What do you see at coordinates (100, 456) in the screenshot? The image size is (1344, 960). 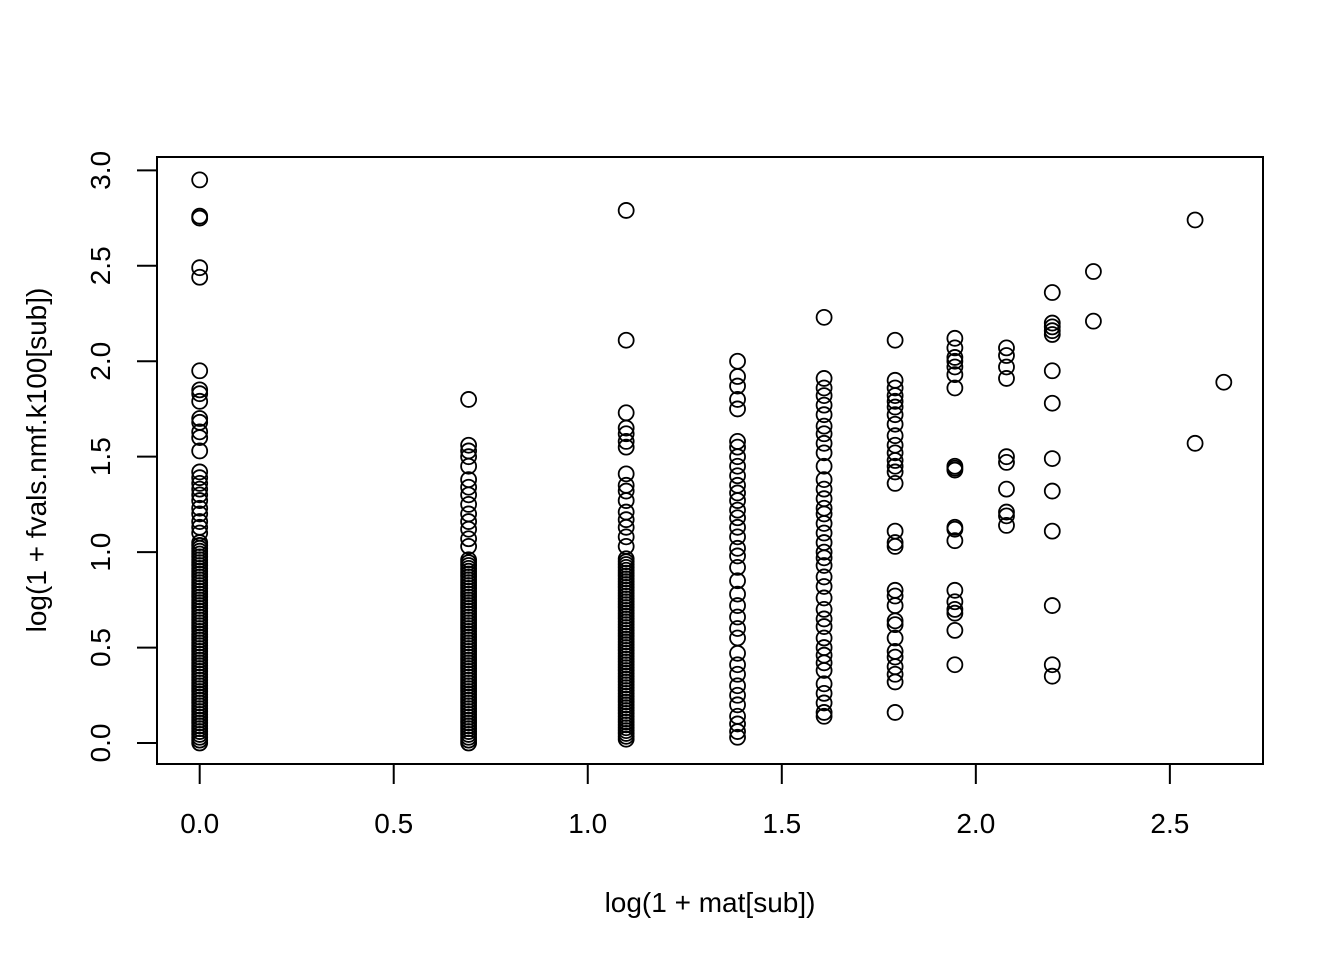 I see `y-tick-label: 1.5` at bounding box center [100, 456].